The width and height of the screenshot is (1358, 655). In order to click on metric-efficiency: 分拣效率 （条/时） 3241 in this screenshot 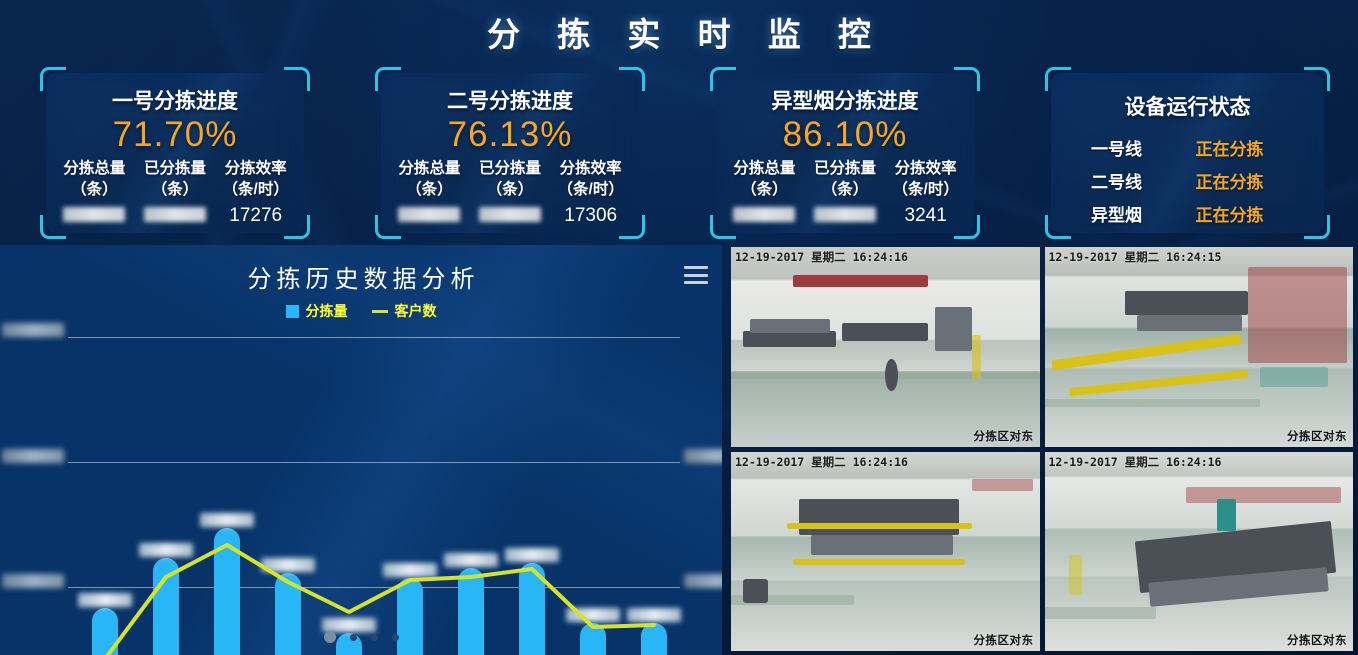, I will do `click(925, 194)`.